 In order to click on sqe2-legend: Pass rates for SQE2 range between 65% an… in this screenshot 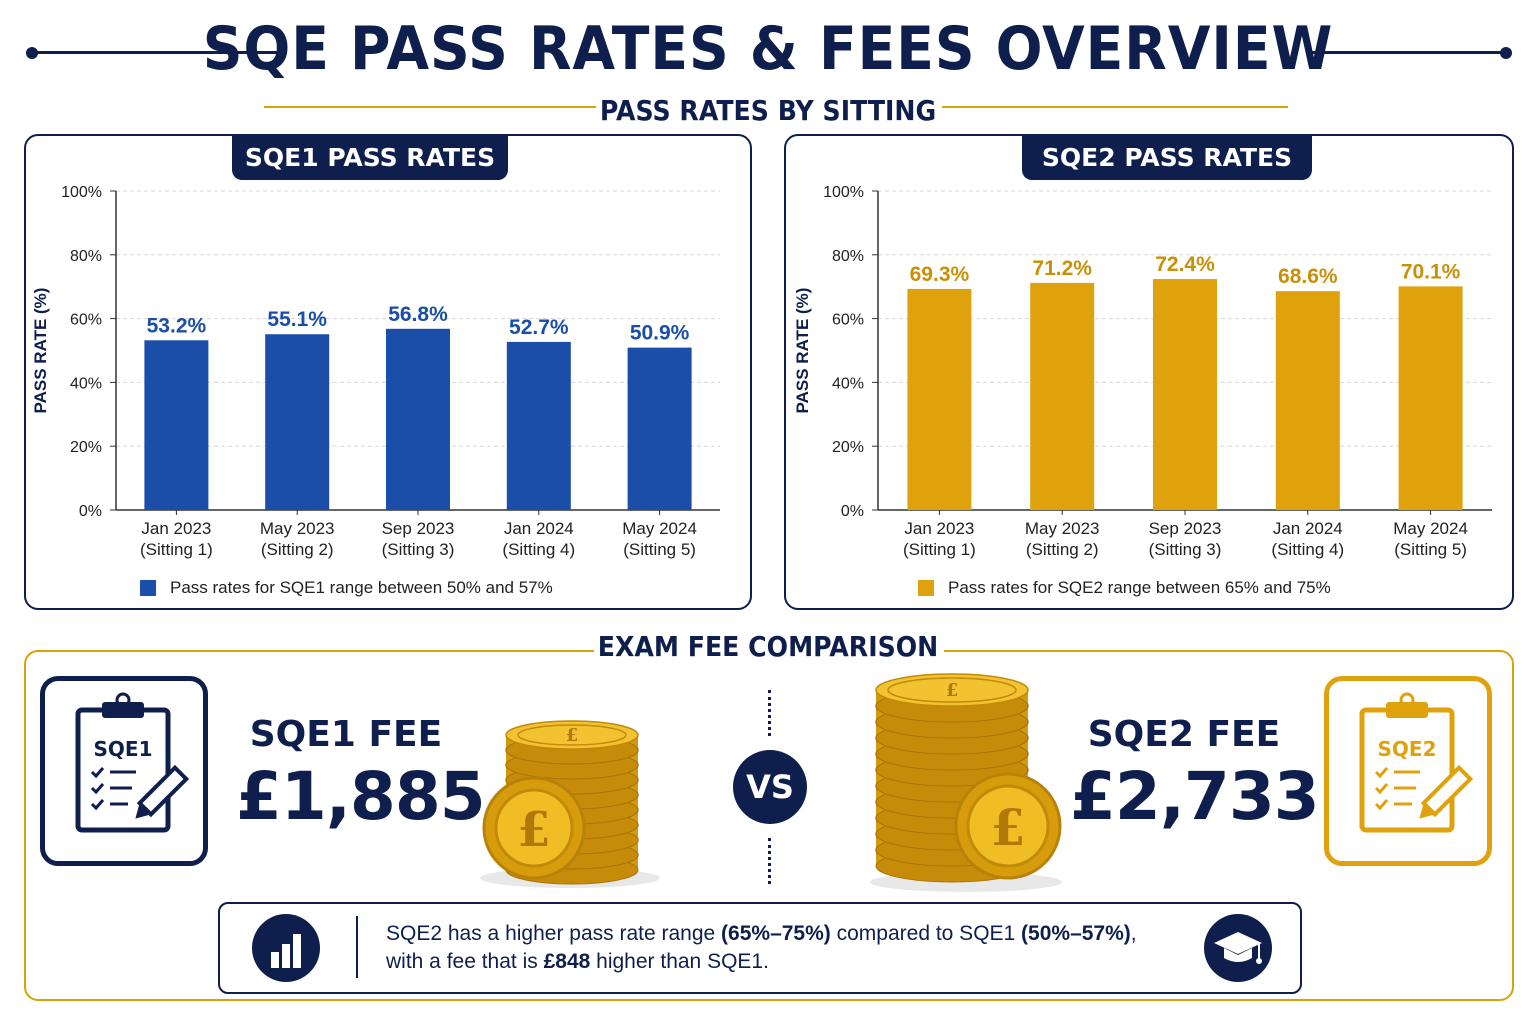, I will do `click(1124, 588)`.